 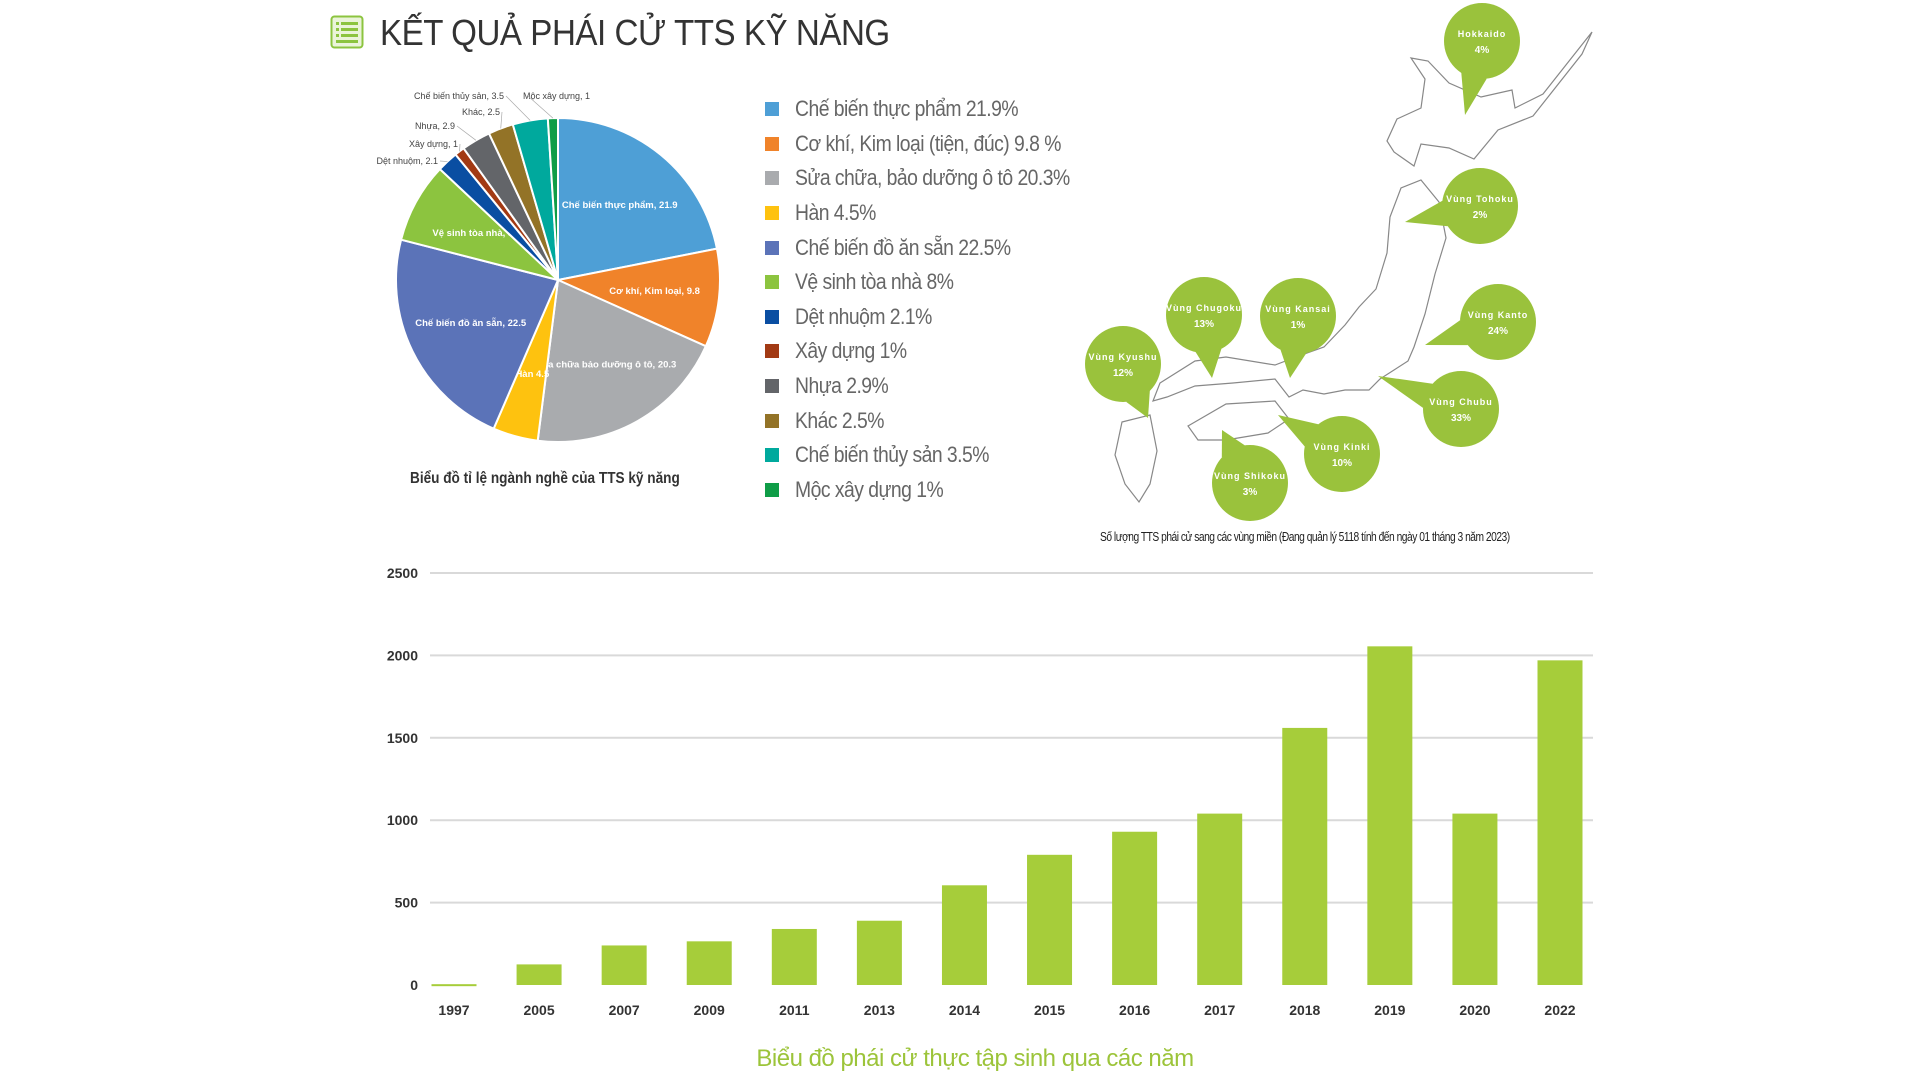 I want to click on x-tick-label: 2007, so click(x=624, y=1010).